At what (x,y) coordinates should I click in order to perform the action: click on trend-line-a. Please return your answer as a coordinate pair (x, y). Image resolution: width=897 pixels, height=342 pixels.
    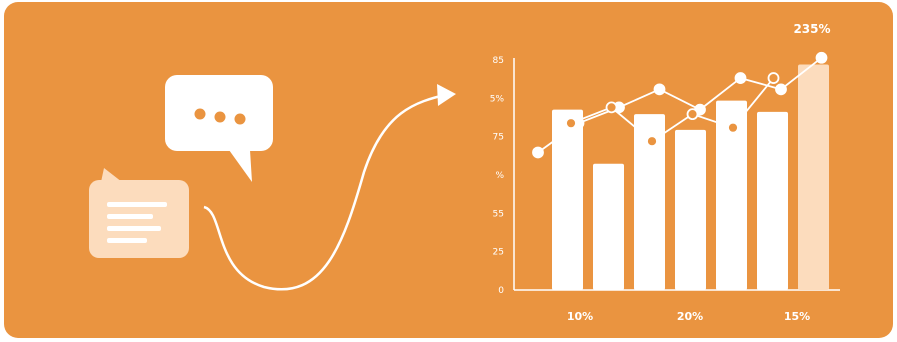
    Looking at the image, I should click on (680, 105).